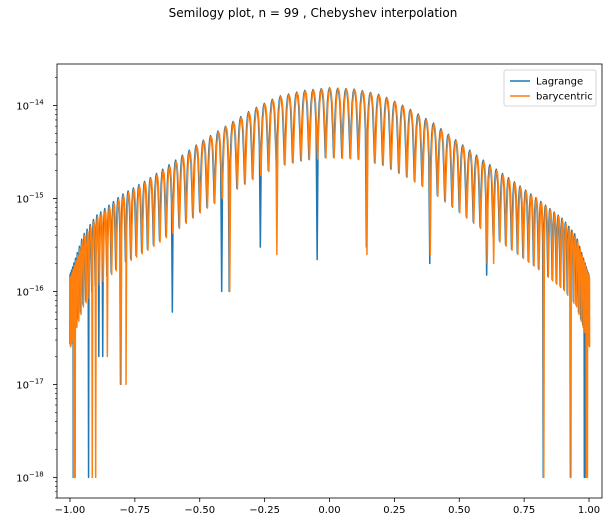 The width and height of the screenshot is (612, 523). I want to click on legend-label-lagrange: Lagrange, so click(559, 82).